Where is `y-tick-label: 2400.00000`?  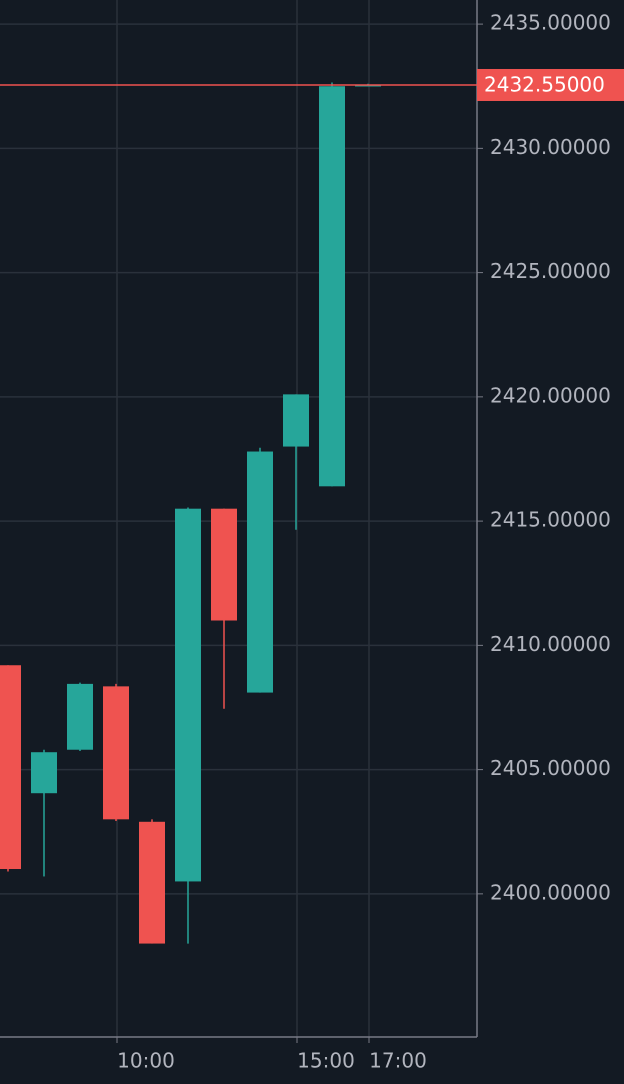 y-tick-label: 2400.00000 is located at coordinates (550, 892).